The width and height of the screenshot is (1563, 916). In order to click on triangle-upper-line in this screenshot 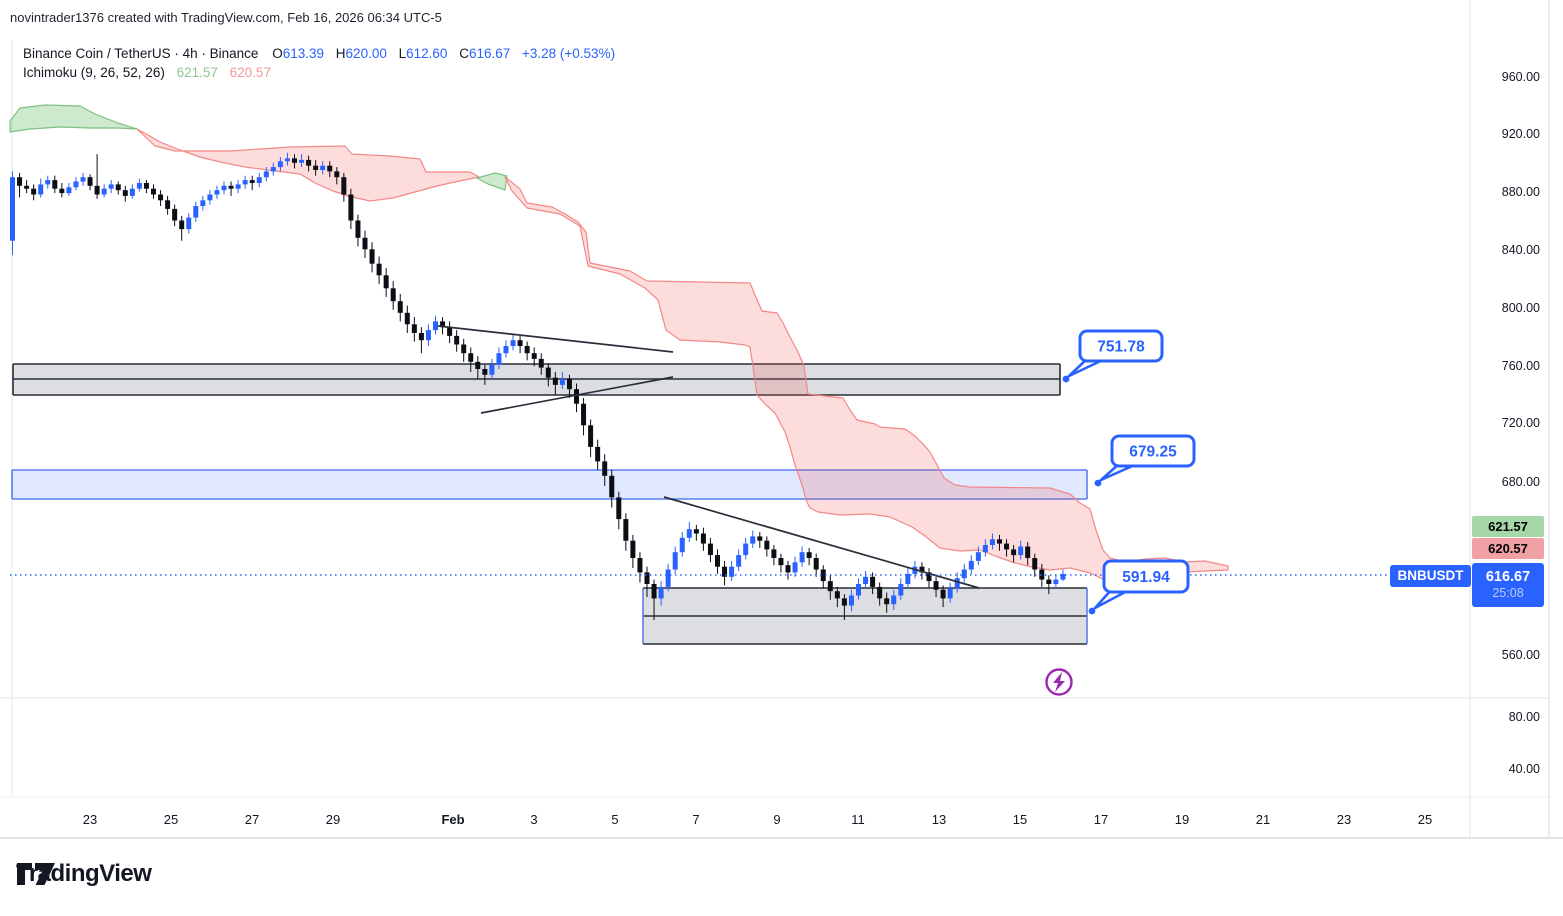, I will do `click(555, 339)`.